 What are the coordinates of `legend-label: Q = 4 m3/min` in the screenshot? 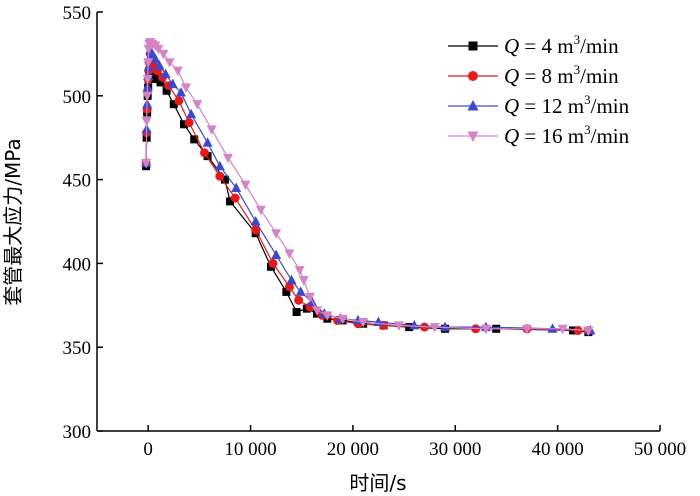 It's located at (561, 45).